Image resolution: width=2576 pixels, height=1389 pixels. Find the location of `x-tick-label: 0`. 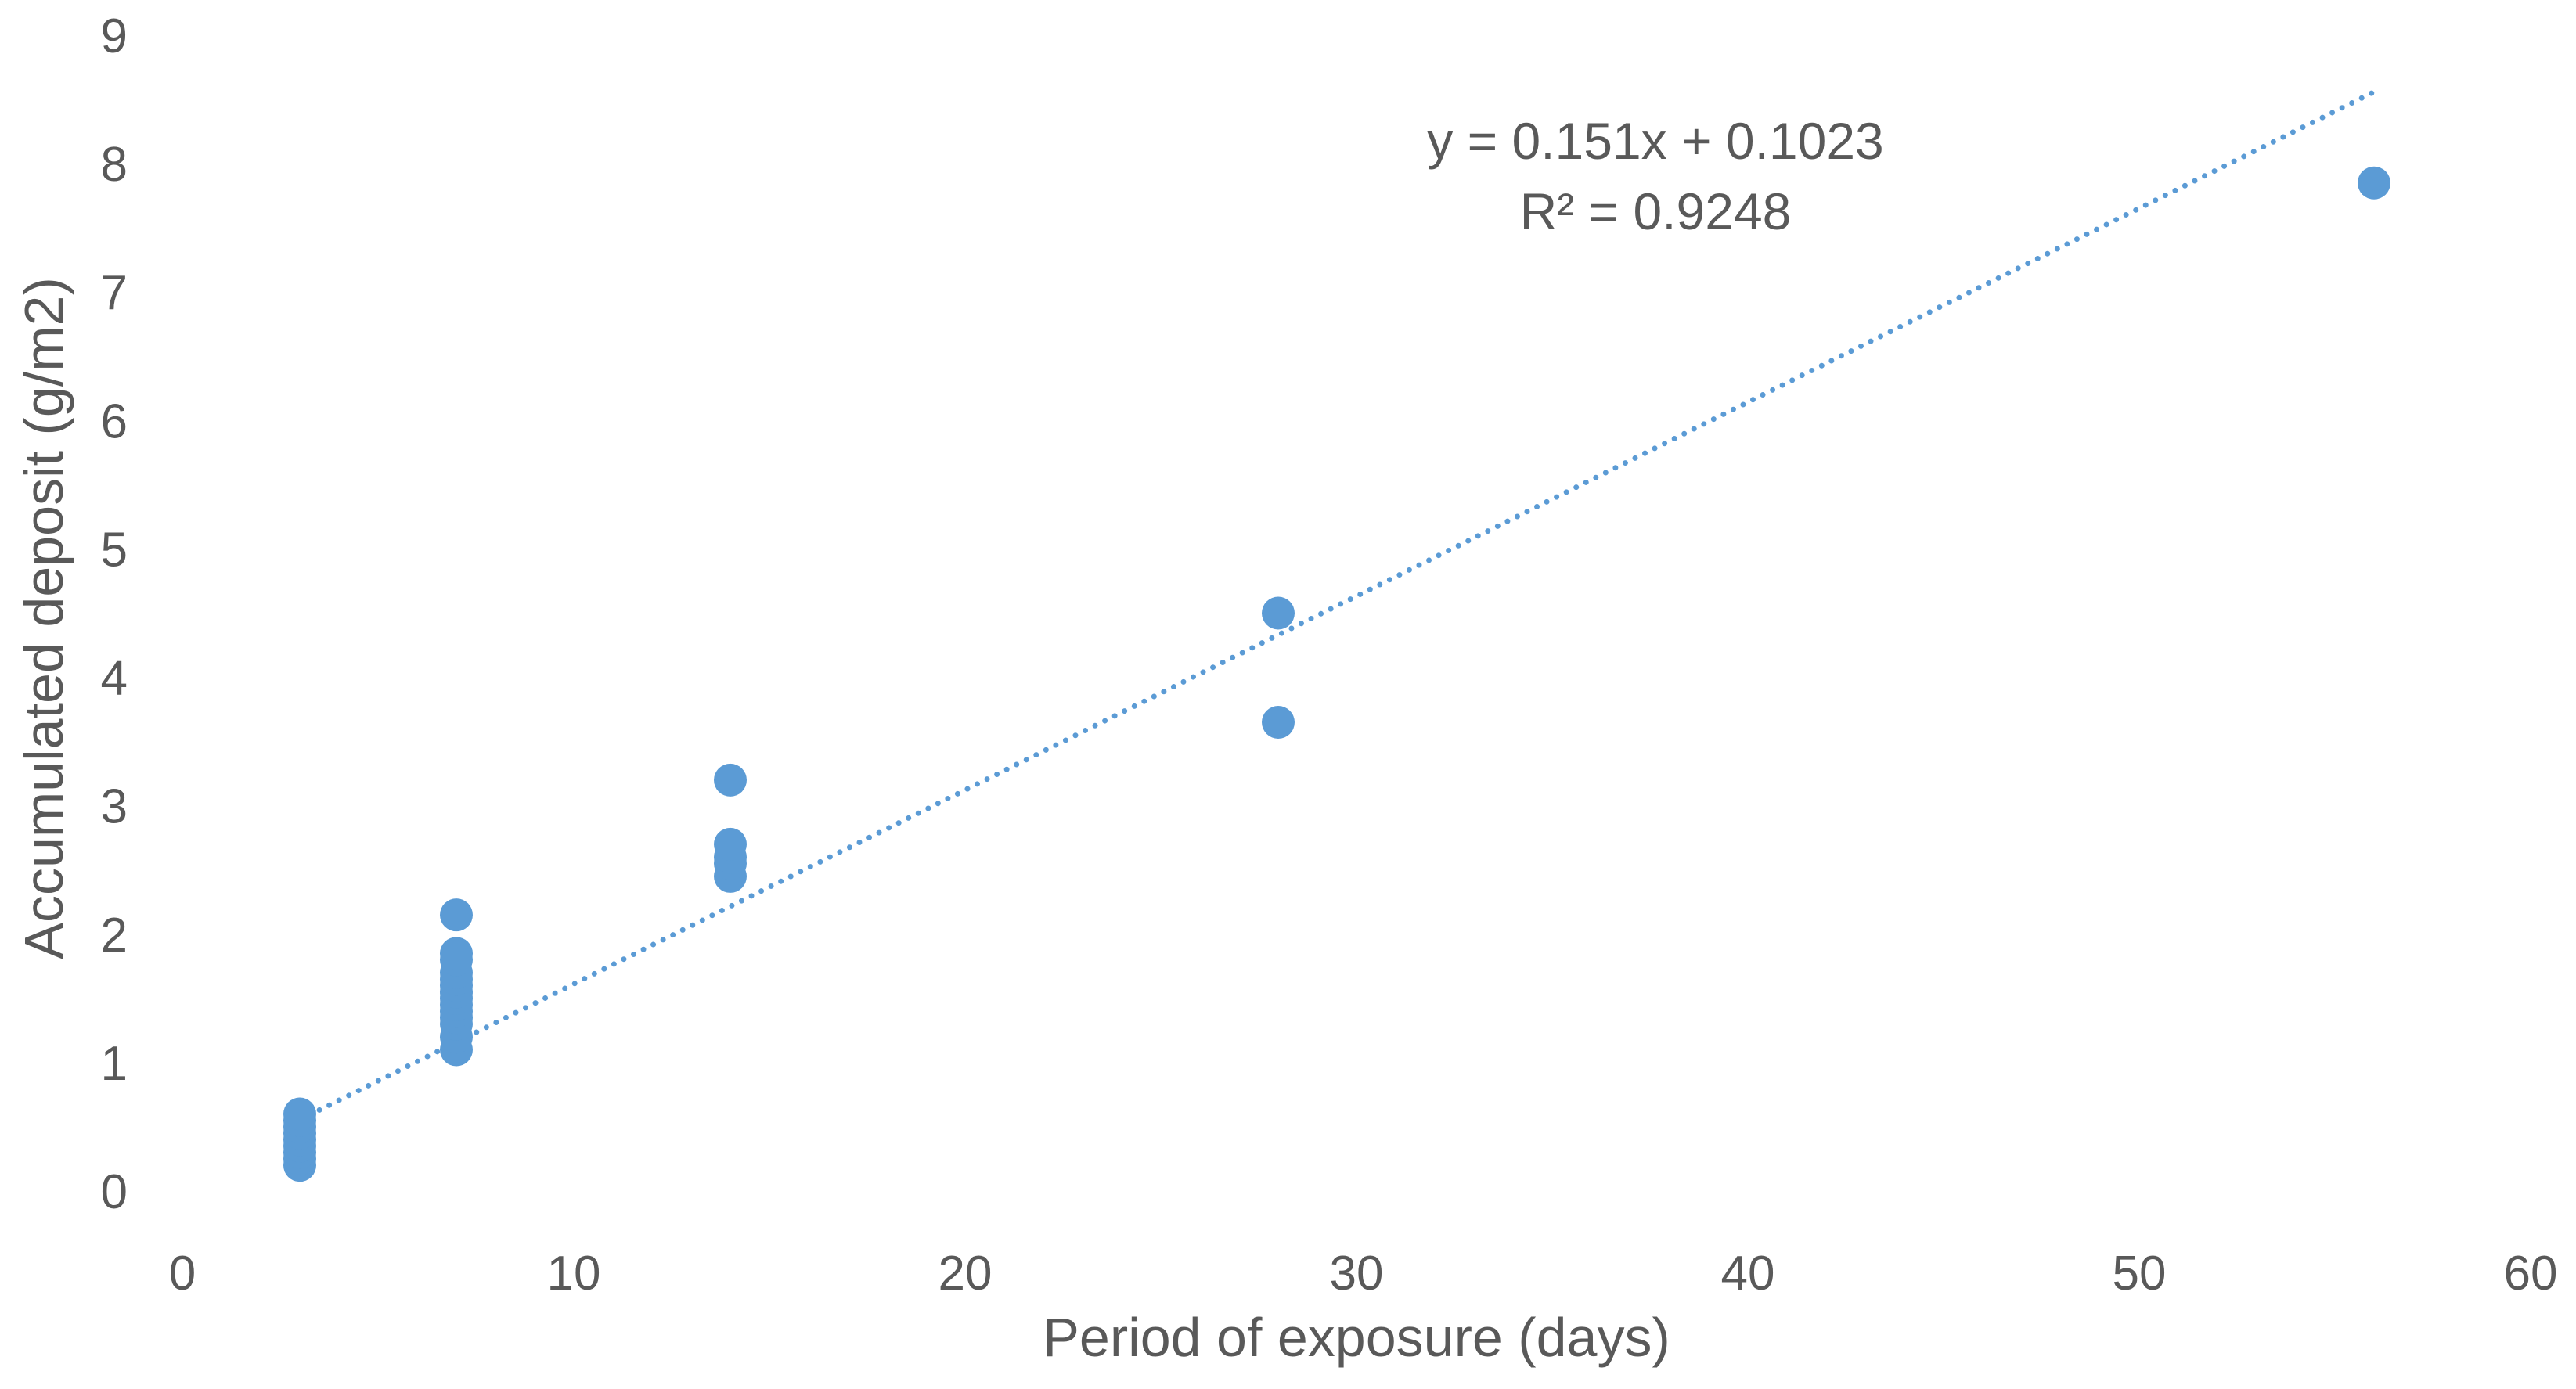

x-tick-label: 0 is located at coordinates (182, 1274).